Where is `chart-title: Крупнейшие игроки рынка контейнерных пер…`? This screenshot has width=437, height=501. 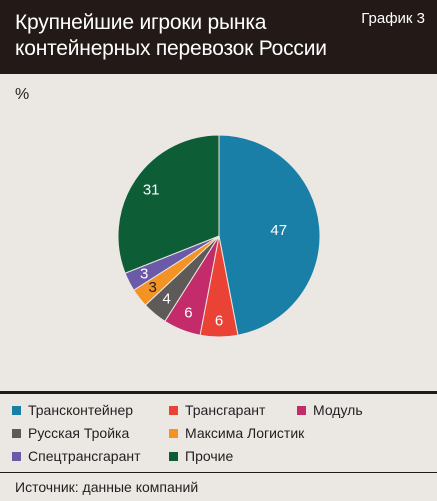
chart-title: Крупнейшие игроки рынка контейнерных пер… is located at coordinates (180, 36).